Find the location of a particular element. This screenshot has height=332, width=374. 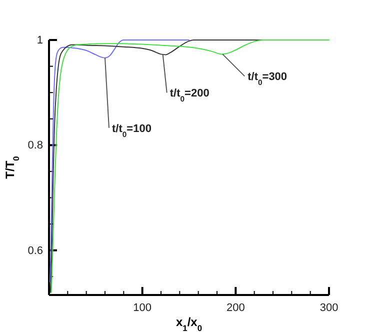

x-tick-label: 300 is located at coordinates (329, 308).